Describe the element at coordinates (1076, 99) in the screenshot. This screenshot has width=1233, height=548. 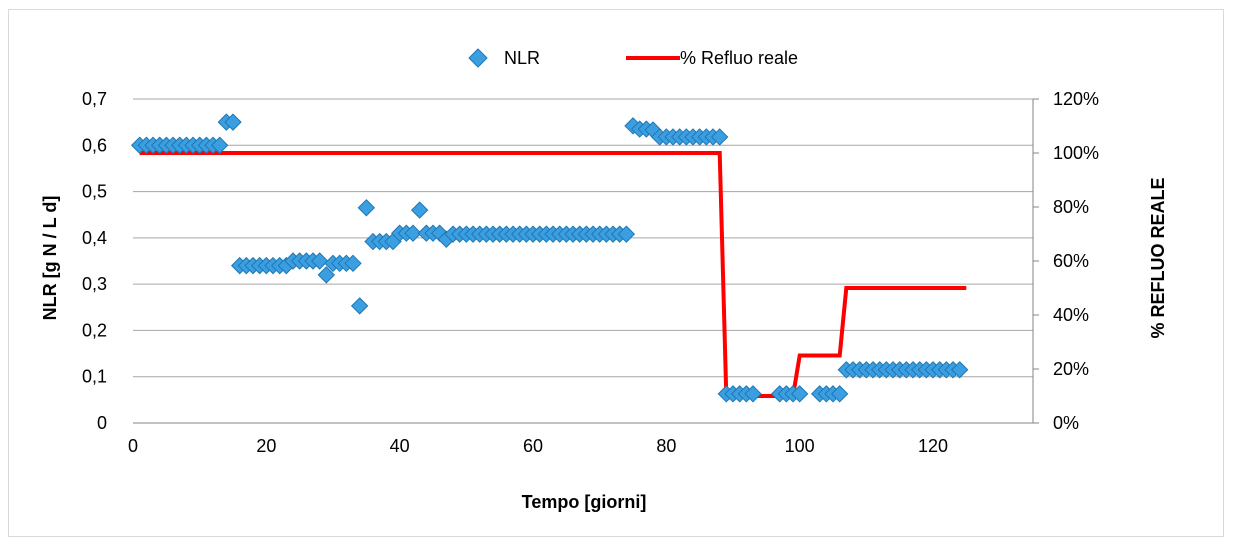
I see `y2-tick-label: 120%` at that location.